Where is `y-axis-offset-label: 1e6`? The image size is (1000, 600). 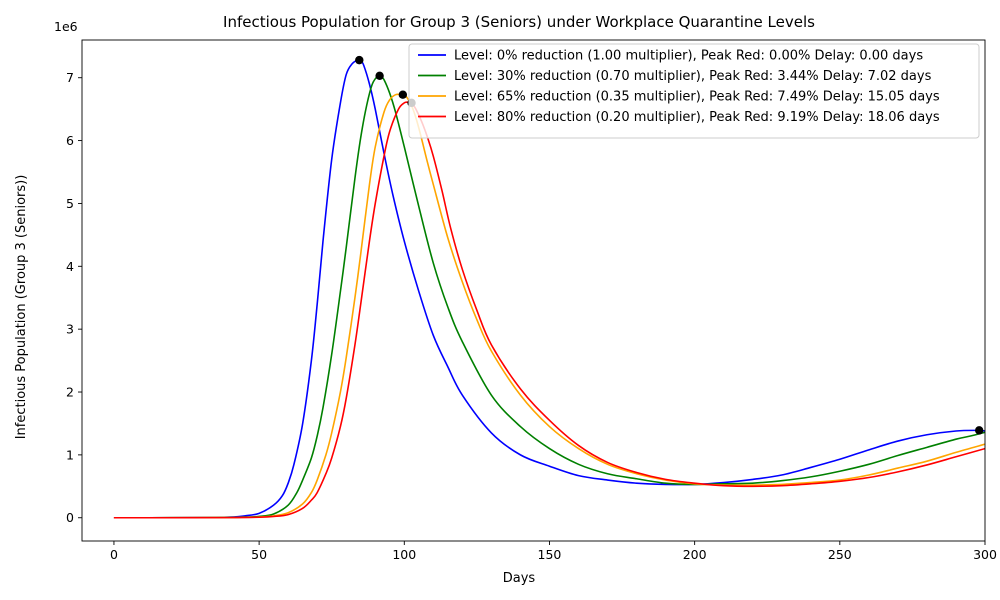 y-axis-offset-label: 1e6 is located at coordinates (66, 26).